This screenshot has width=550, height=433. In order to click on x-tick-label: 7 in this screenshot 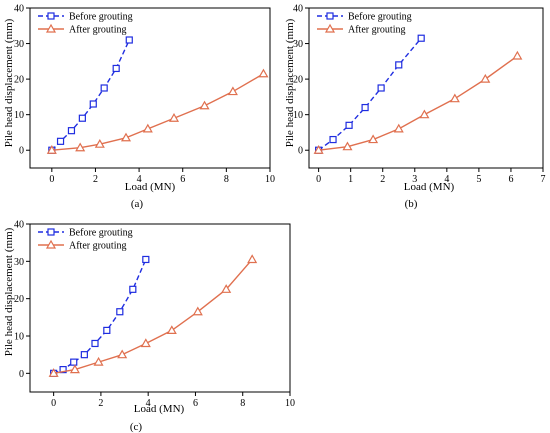, I will do `click(543, 179)`.